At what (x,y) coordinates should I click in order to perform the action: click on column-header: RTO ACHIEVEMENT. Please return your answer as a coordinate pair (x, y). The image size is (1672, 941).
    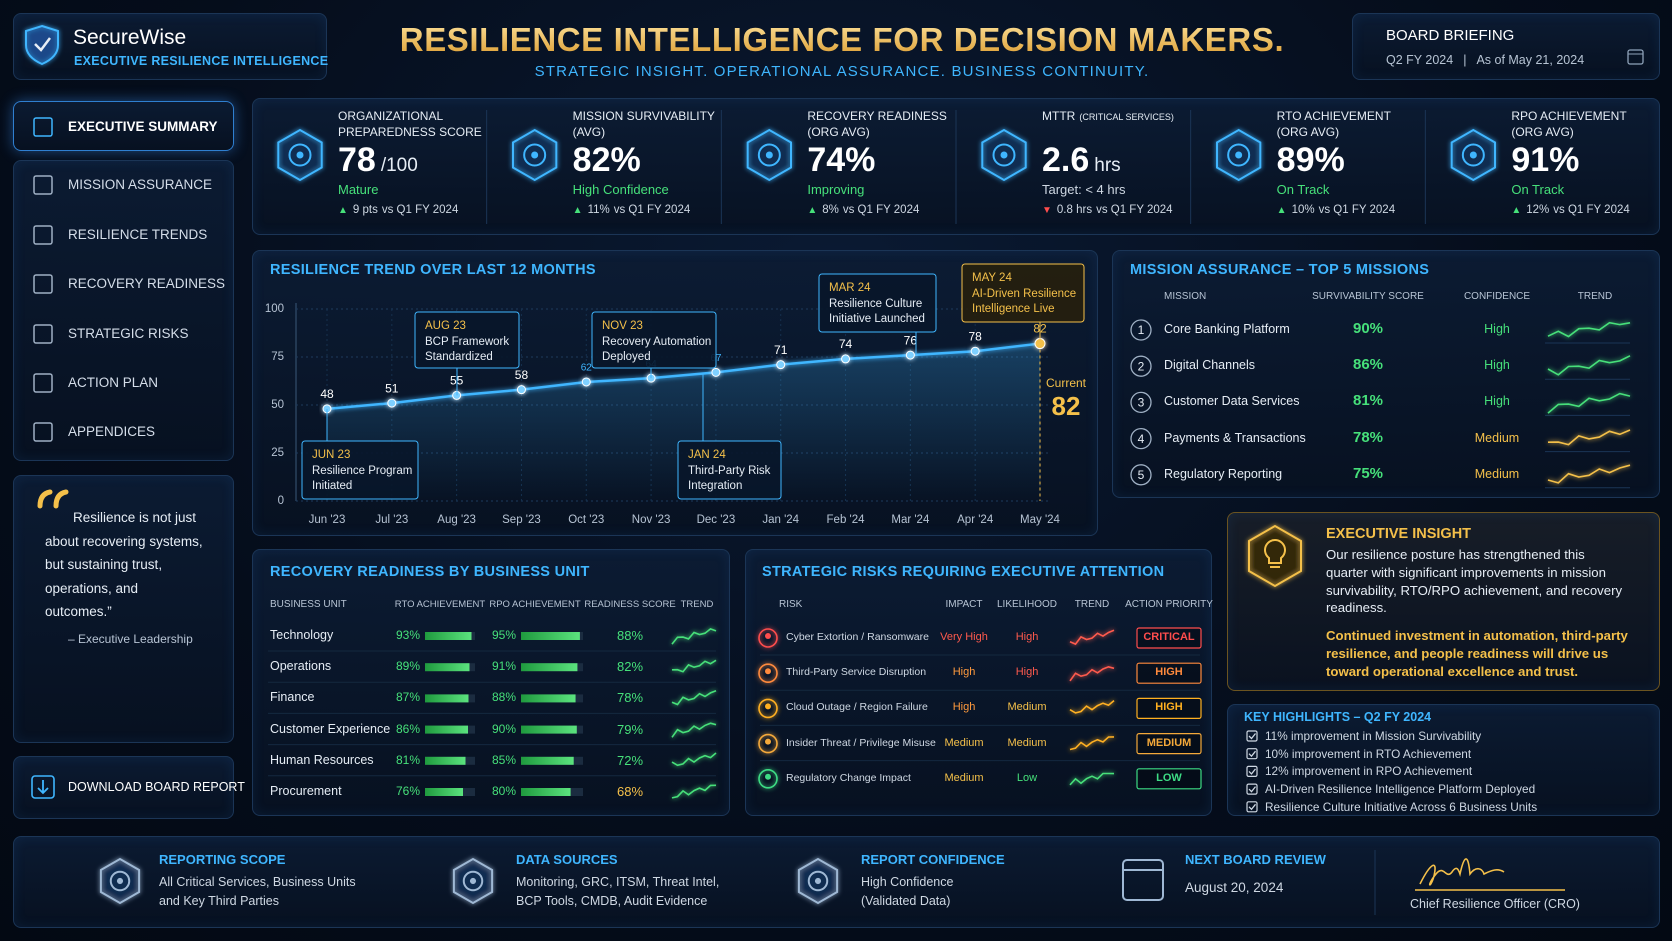
    Looking at the image, I should click on (440, 604).